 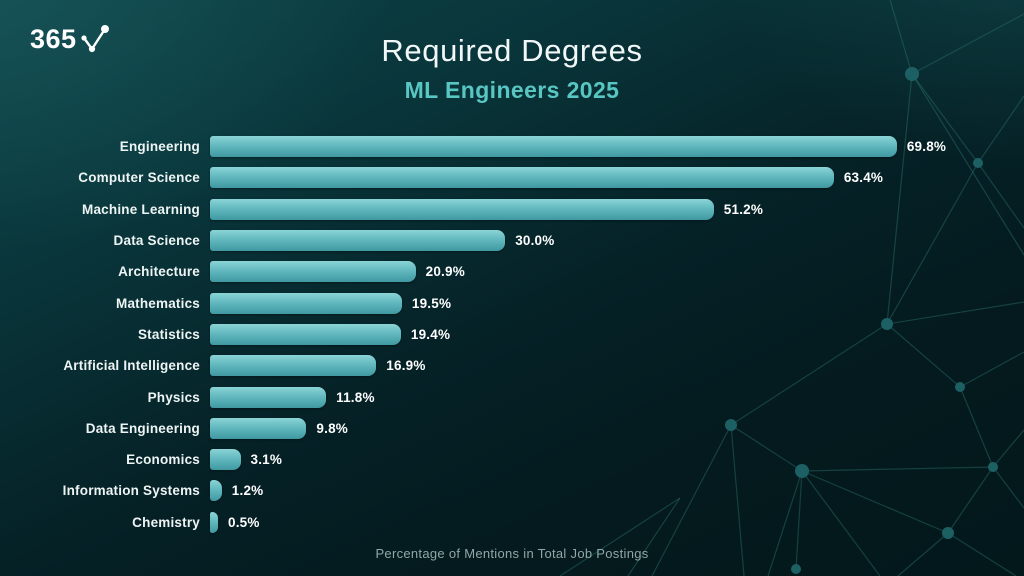 I want to click on bar-value-label: 11.8%, so click(x=355, y=397).